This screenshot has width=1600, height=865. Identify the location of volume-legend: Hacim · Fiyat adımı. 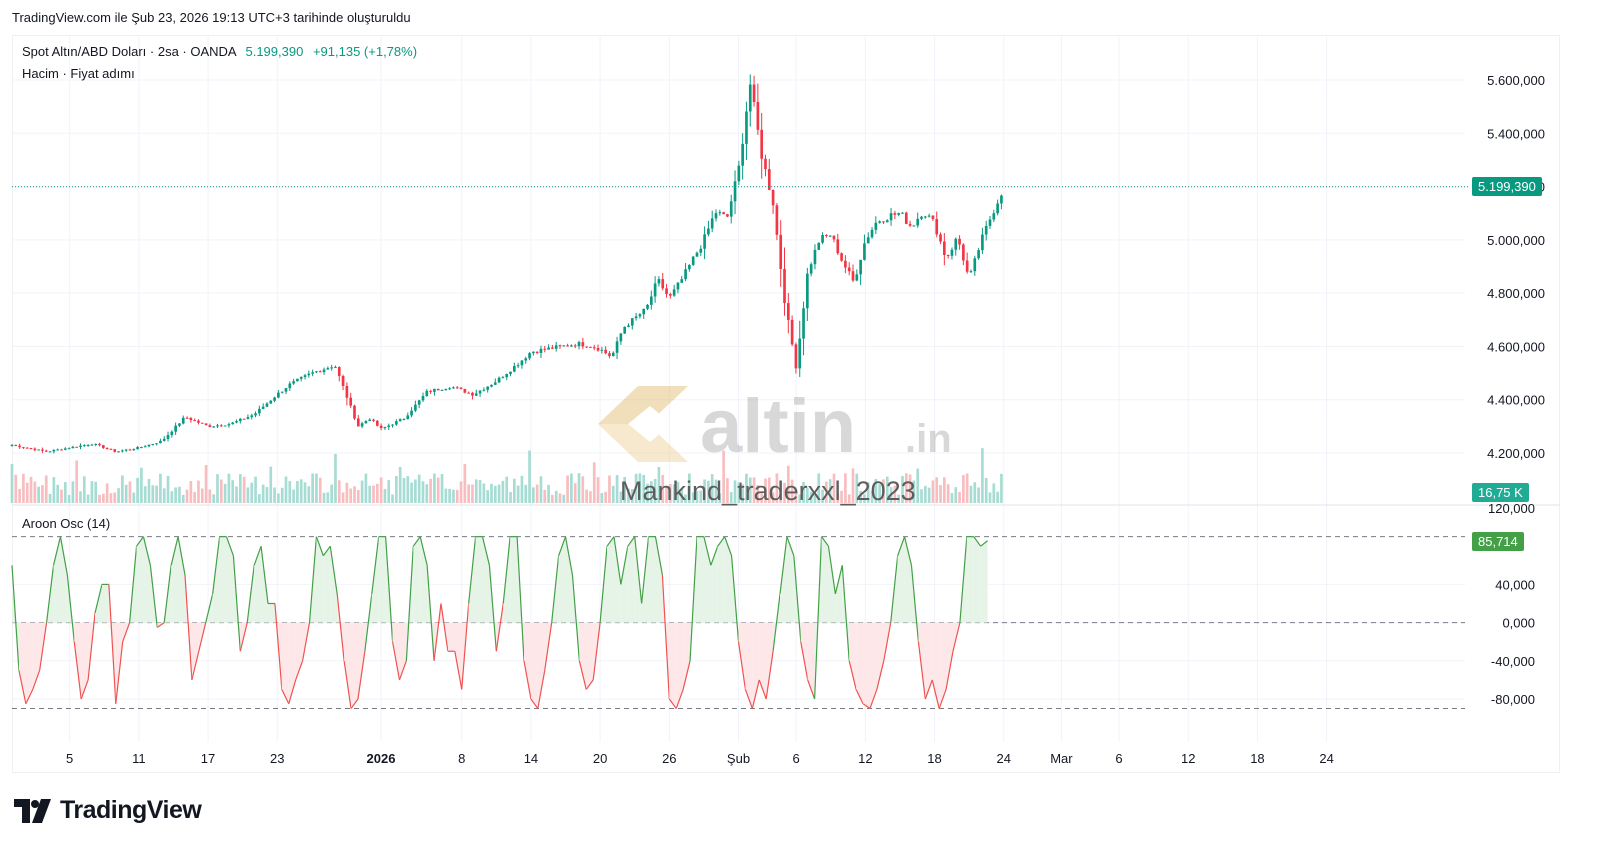
(78, 73).